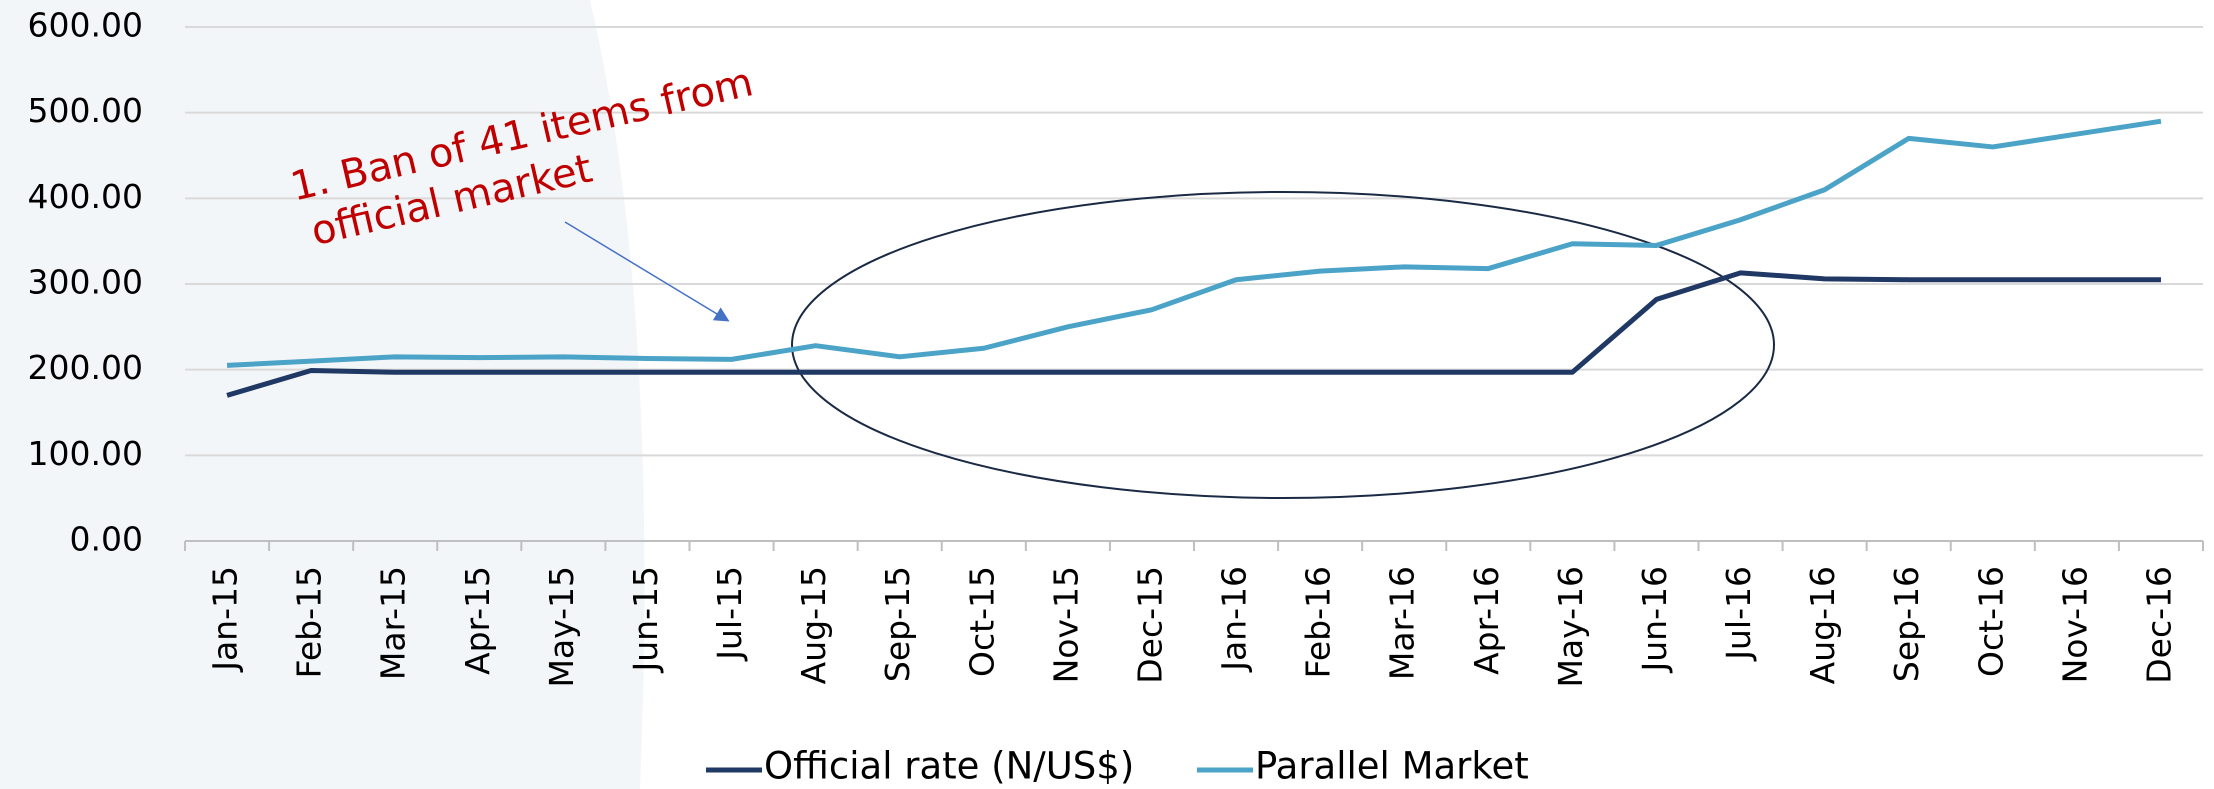 This screenshot has width=2214, height=789. Describe the element at coordinates (85, 367) in the screenshot. I see `y-tick-label: 200.00` at that location.